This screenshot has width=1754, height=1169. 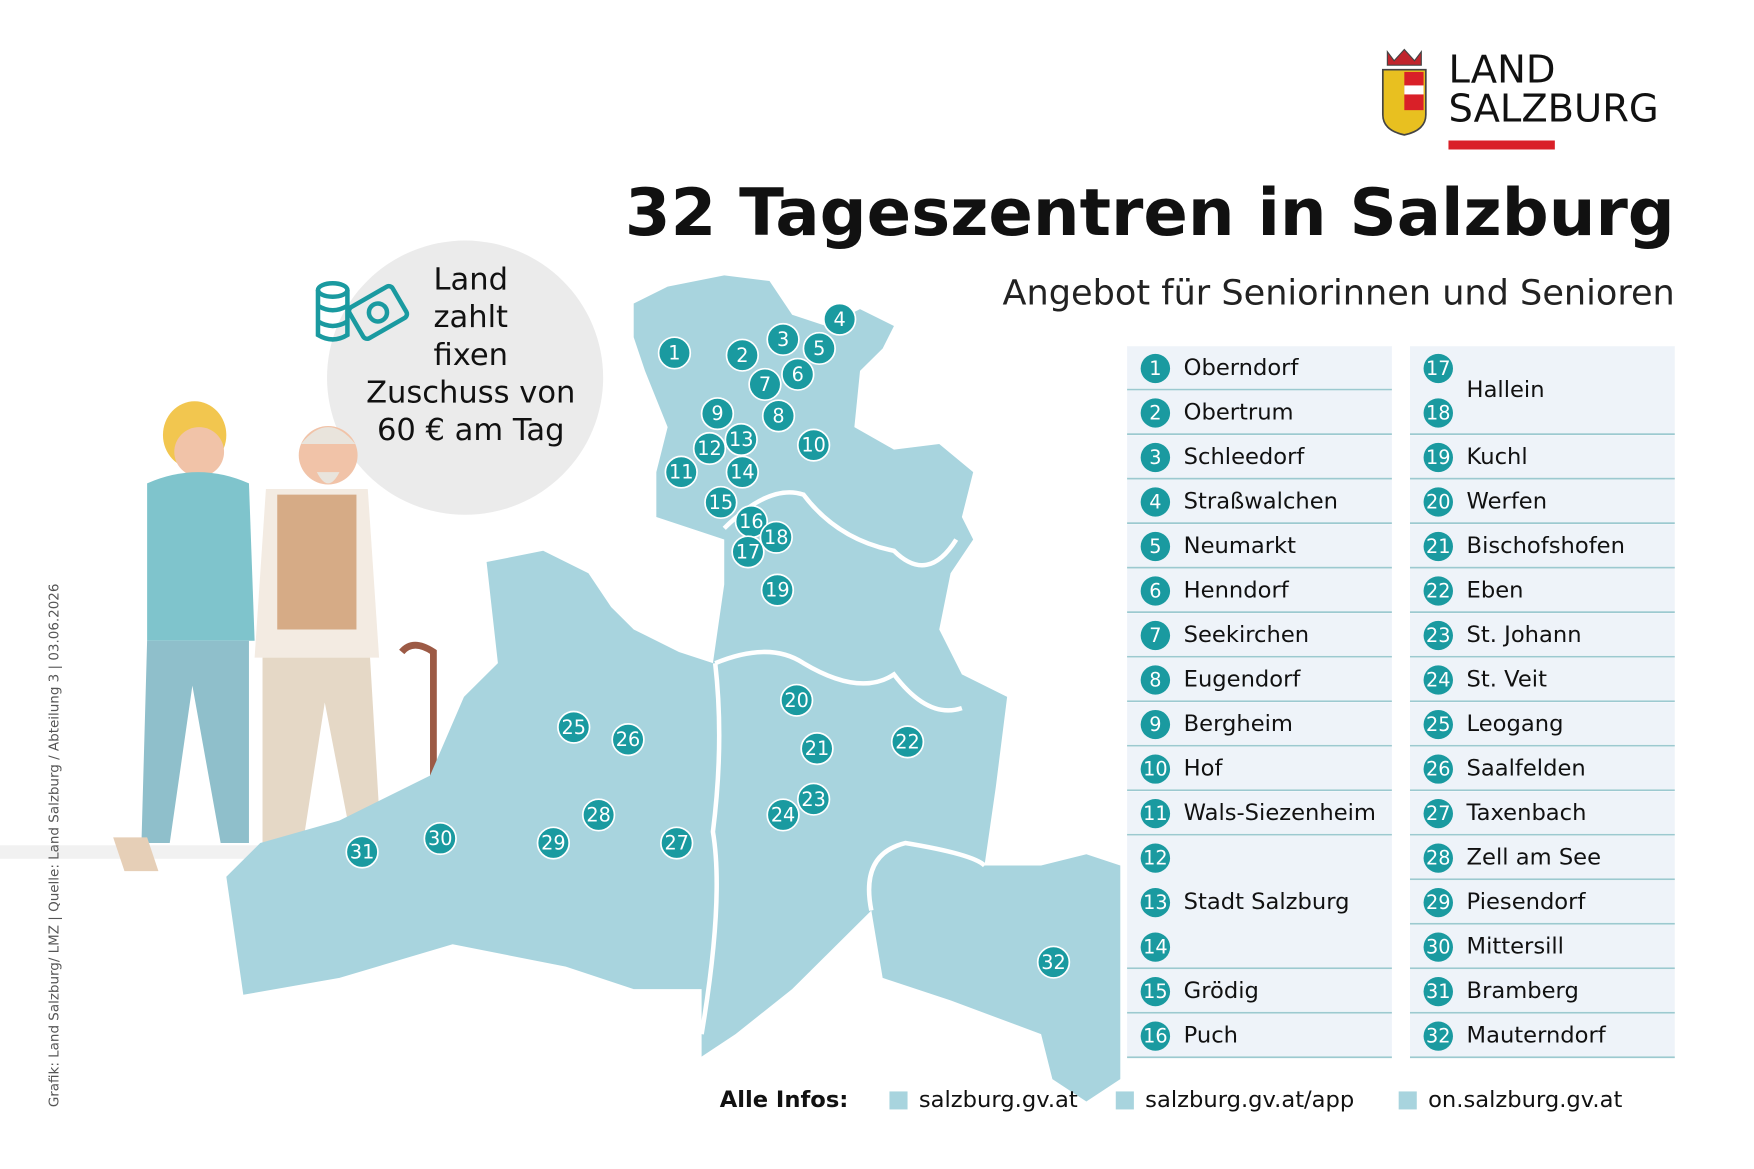 What do you see at coordinates (1515, 724) in the screenshot?
I see `list-name: Leogang` at bounding box center [1515, 724].